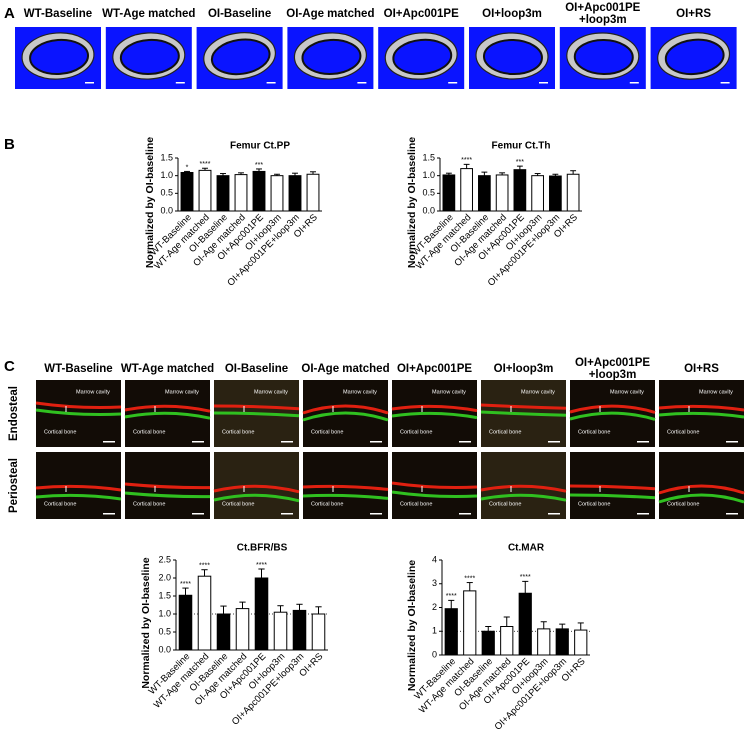 Image resolution: width=752 pixels, height=741 pixels. Describe the element at coordinates (434, 559) in the screenshot. I see `y-tick-label: 4` at that location.